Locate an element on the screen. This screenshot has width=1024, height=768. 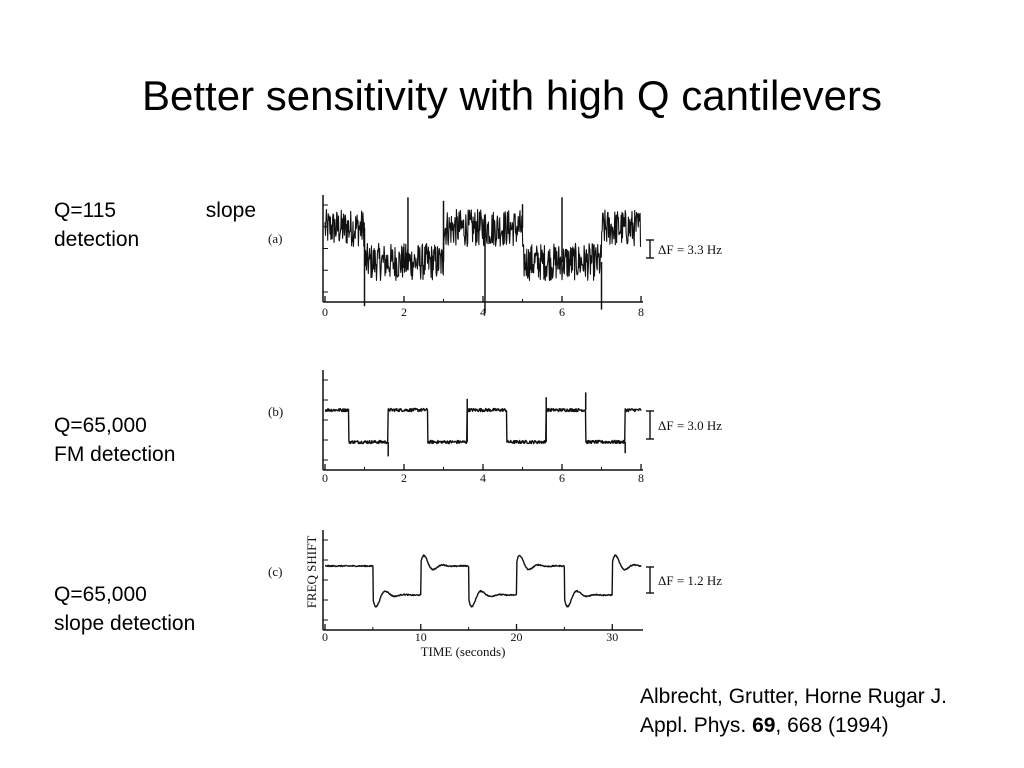
condition-b-q: Q=65,000 is located at coordinates (100, 425).